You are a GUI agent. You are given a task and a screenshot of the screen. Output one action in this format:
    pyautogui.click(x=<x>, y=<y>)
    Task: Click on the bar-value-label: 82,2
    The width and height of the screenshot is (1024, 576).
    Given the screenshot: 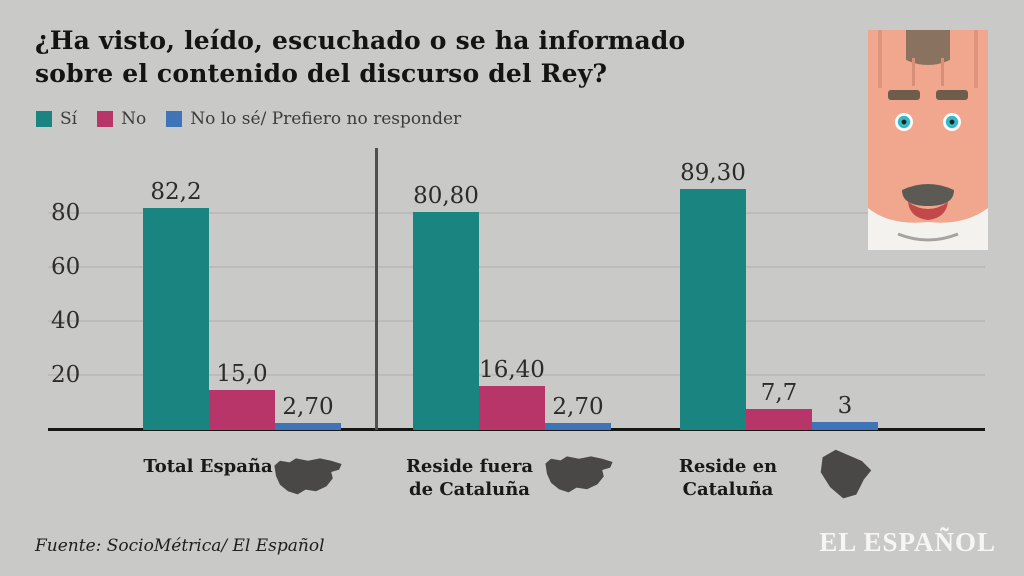 What is the action you would take?
    pyautogui.click(x=176, y=192)
    